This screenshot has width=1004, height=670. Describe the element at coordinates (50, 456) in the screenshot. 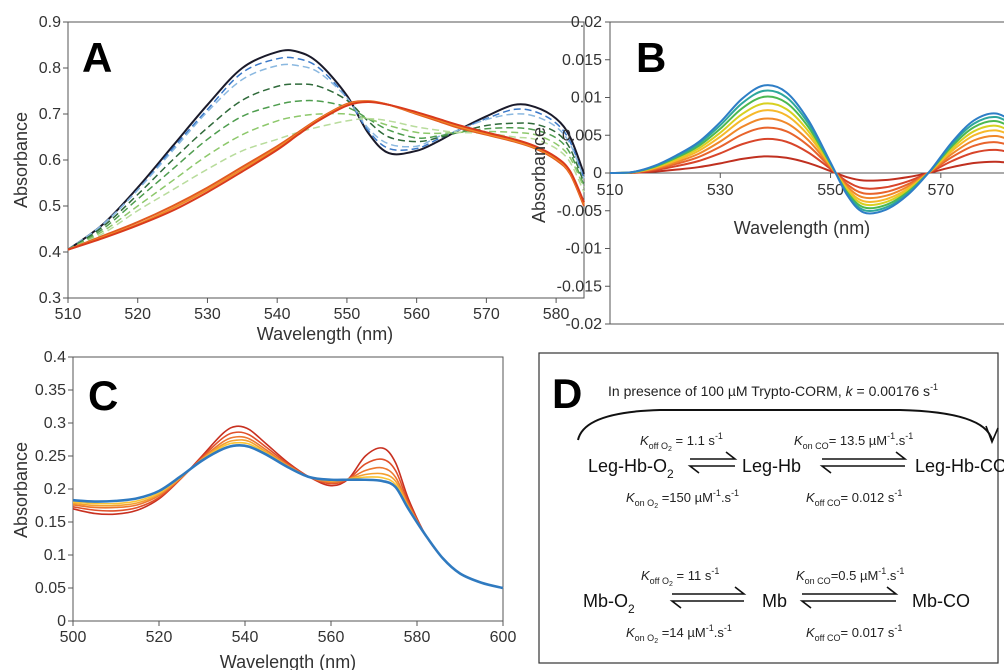

I see `y-tick-label: 0.25` at that location.